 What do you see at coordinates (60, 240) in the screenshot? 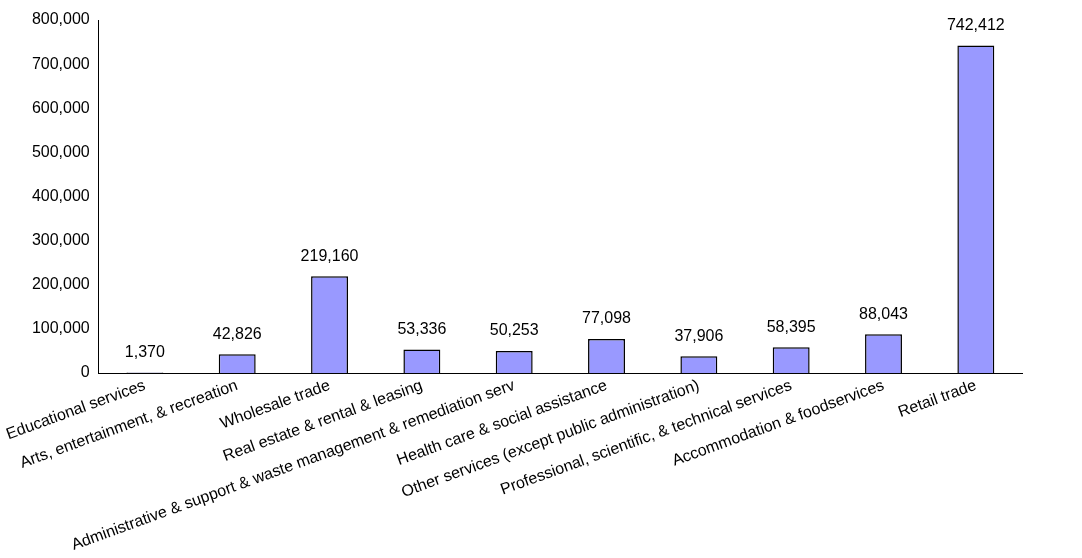
I see `y-tick-label: 300,000` at bounding box center [60, 240].